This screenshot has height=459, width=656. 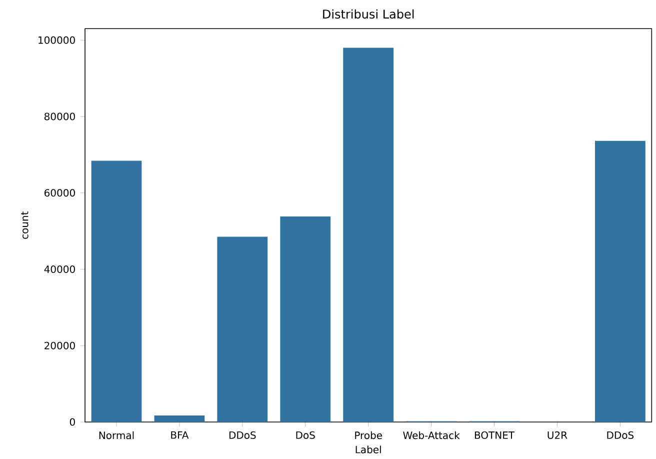 I want to click on y-axis-title: count, so click(x=24, y=225).